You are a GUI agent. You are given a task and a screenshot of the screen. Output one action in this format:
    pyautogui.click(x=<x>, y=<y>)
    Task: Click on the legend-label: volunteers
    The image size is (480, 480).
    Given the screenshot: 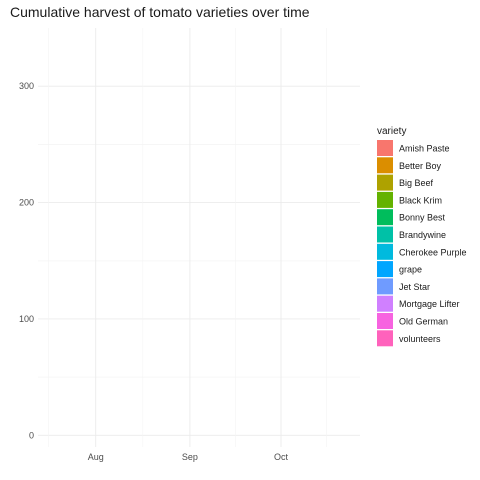 What is the action you would take?
    pyautogui.click(x=420, y=339)
    